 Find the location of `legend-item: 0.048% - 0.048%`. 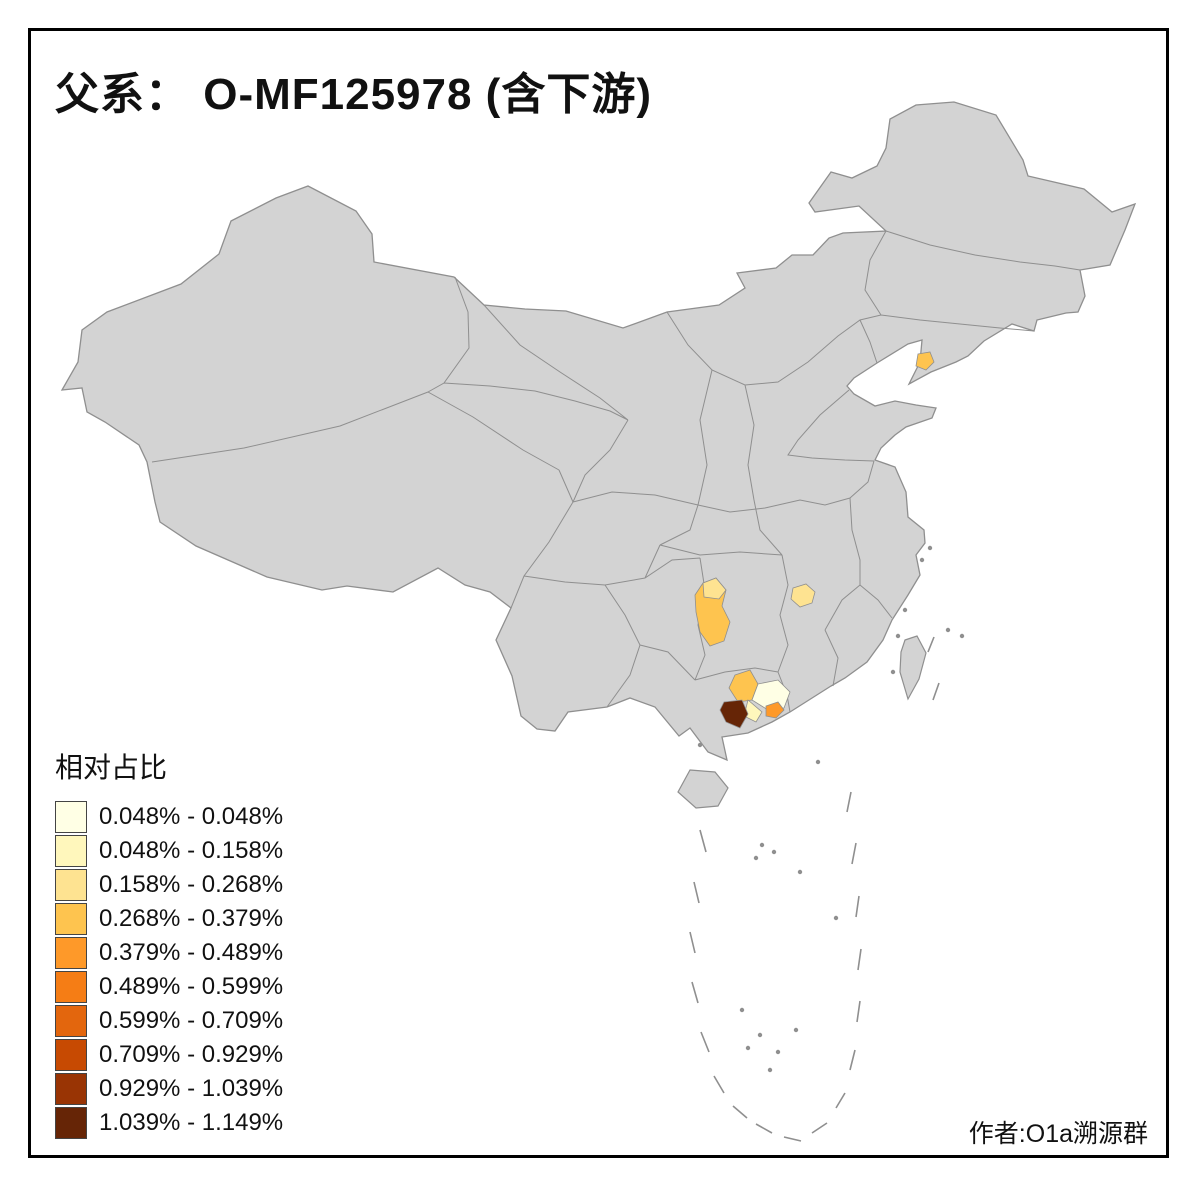

legend-item: 0.048% - 0.048% is located at coordinates (169, 817).